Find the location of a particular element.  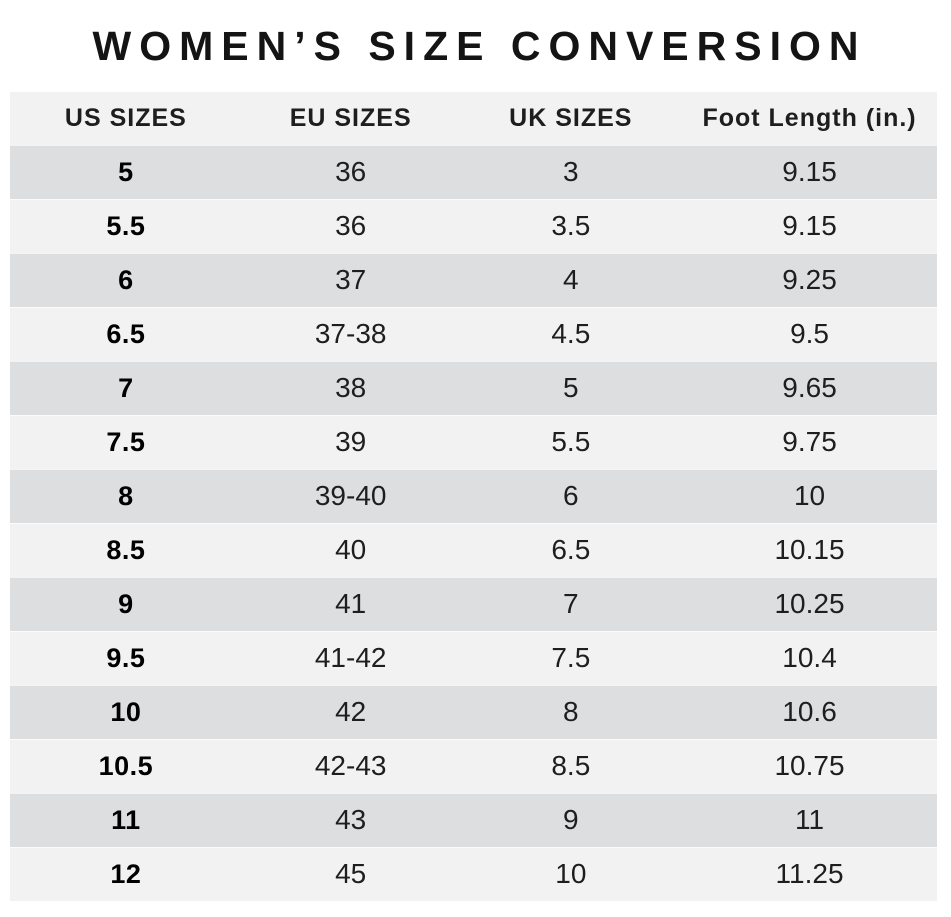

table-row: 8 39-40 6 10 is located at coordinates (473, 495).